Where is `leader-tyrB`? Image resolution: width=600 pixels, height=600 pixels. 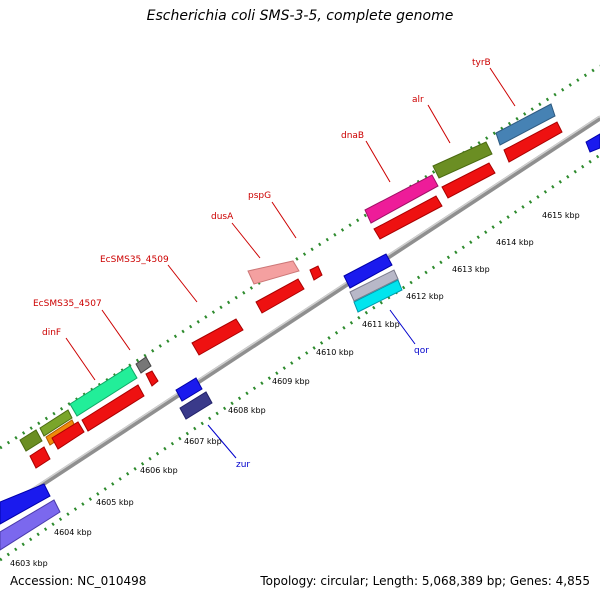 leader-tyrB is located at coordinates (502, 87).